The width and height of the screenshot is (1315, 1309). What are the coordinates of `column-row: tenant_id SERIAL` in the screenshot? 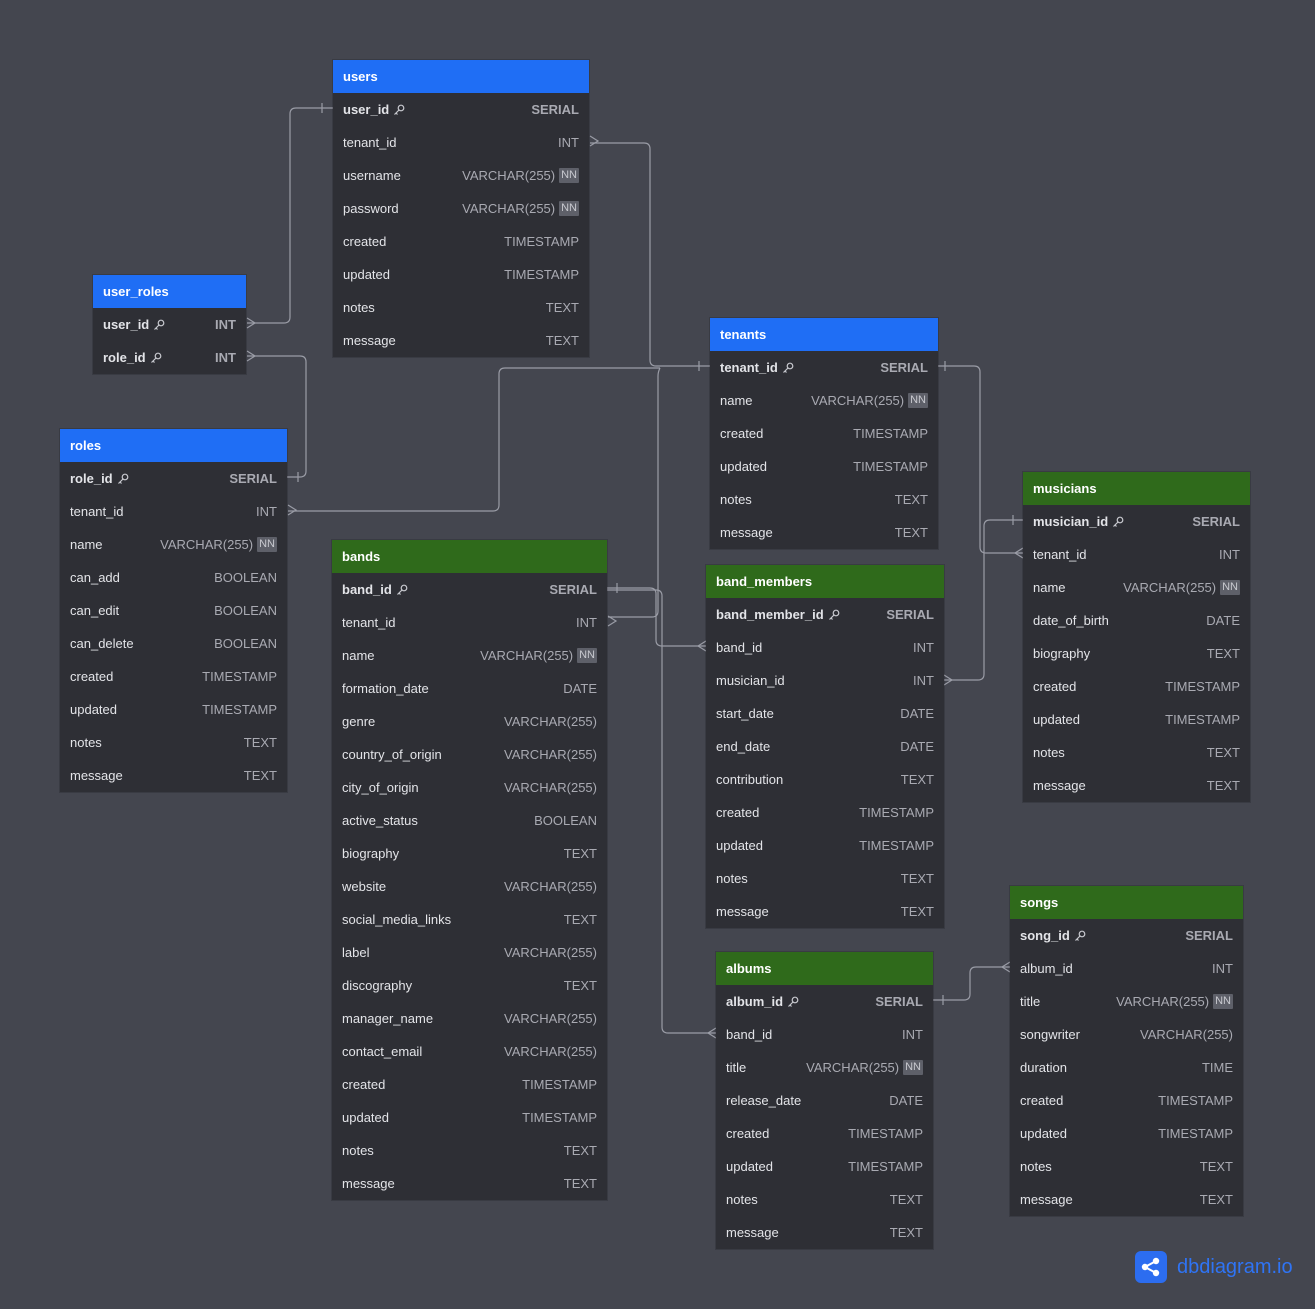 It's located at (824, 367).